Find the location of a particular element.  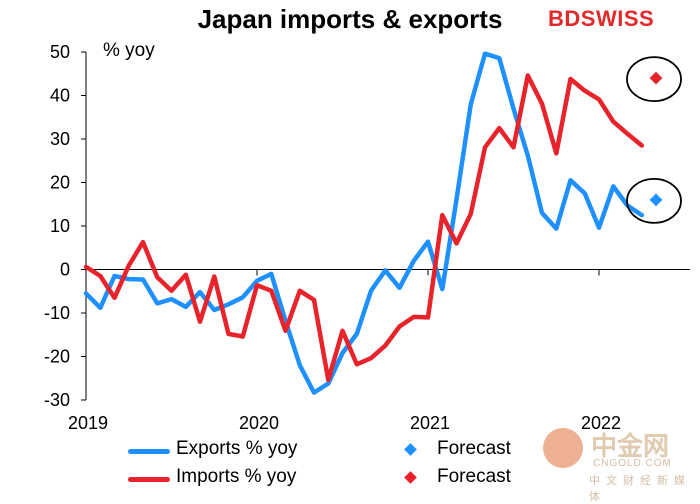

brand-name: SWISS is located at coordinates (617, 18).